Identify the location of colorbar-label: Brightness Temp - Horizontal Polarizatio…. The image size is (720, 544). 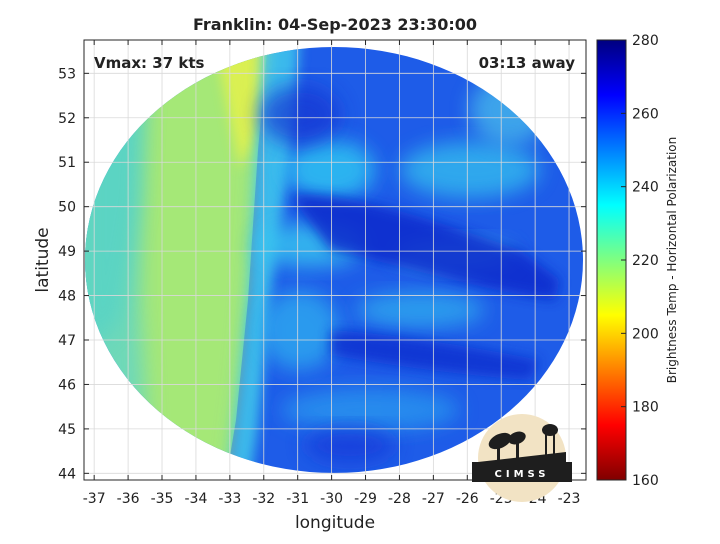
(672, 260).